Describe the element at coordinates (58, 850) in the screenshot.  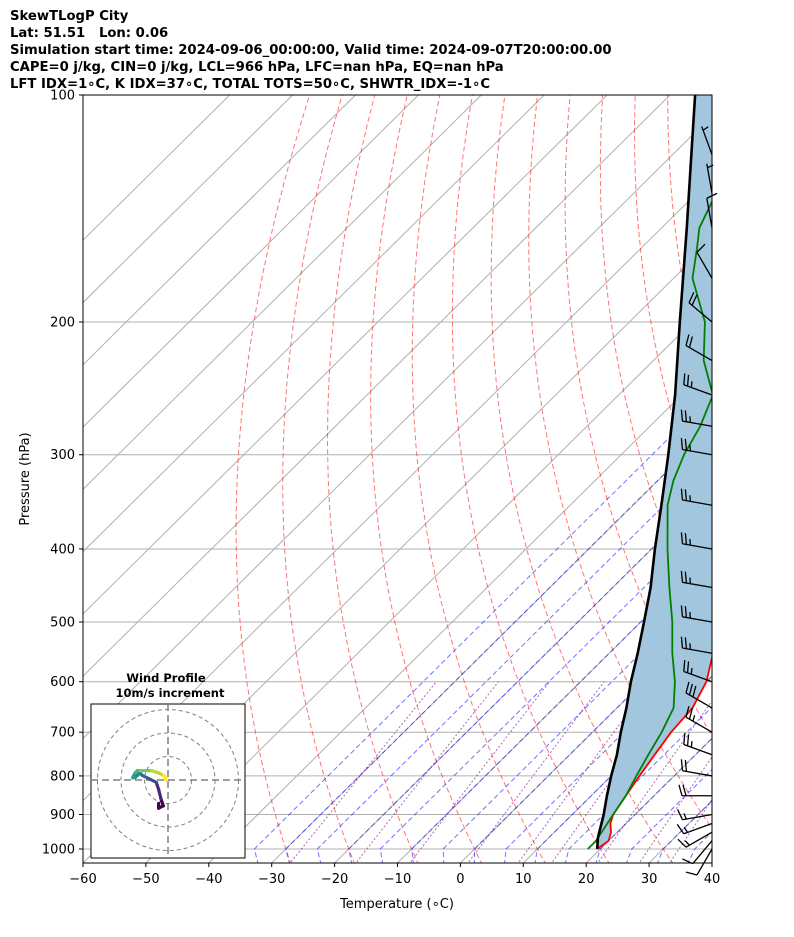
I see `y-tick-label: 1000` at that location.